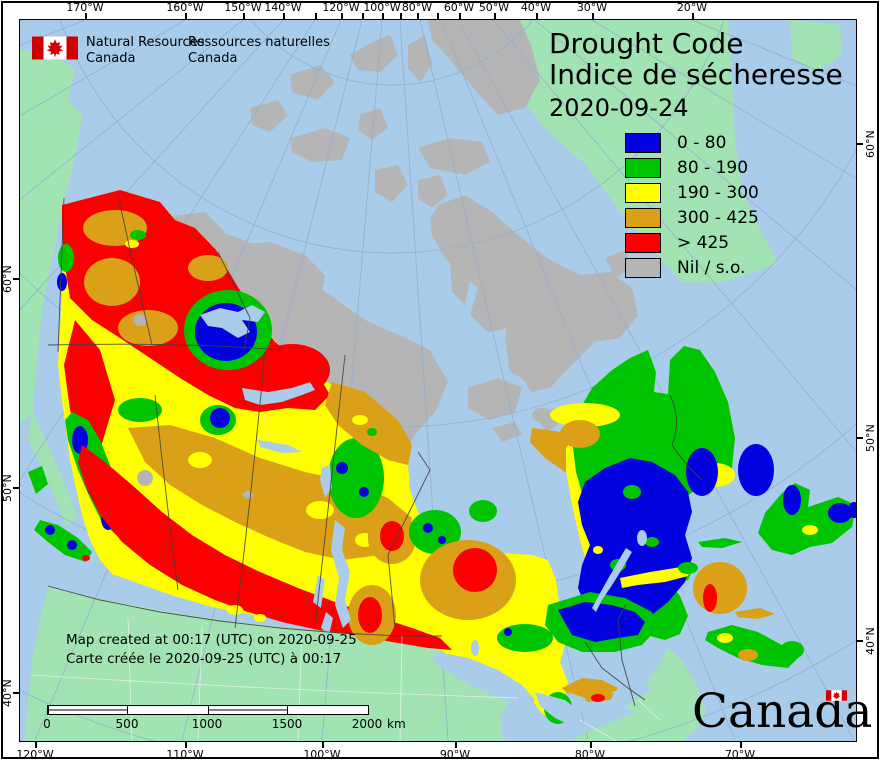 Image resolution: width=880 pixels, height=761 pixels. I want to click on title-fr: Indice de sécheresse, so click(696, 74).